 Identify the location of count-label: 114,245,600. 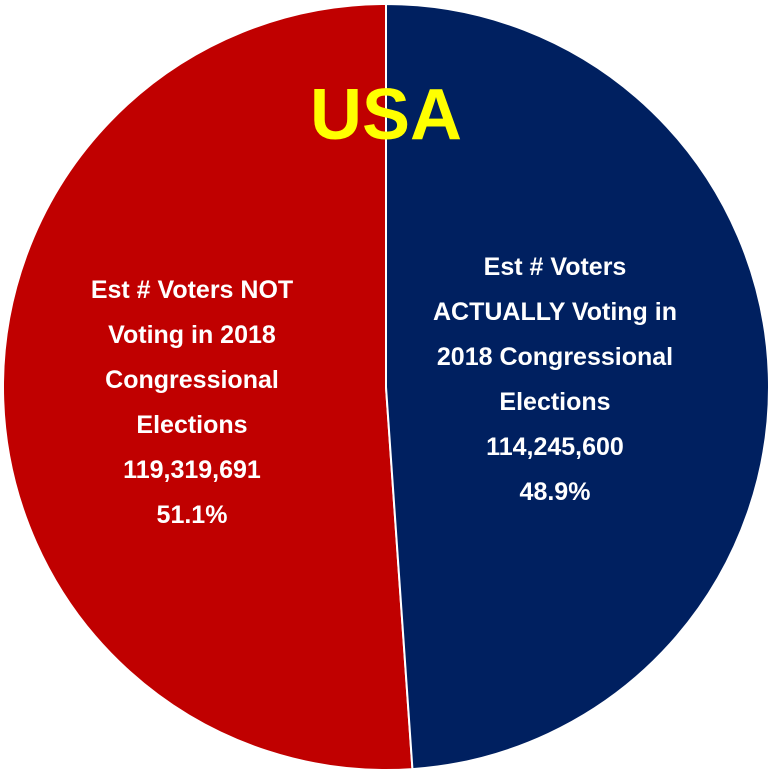
(555, 447).